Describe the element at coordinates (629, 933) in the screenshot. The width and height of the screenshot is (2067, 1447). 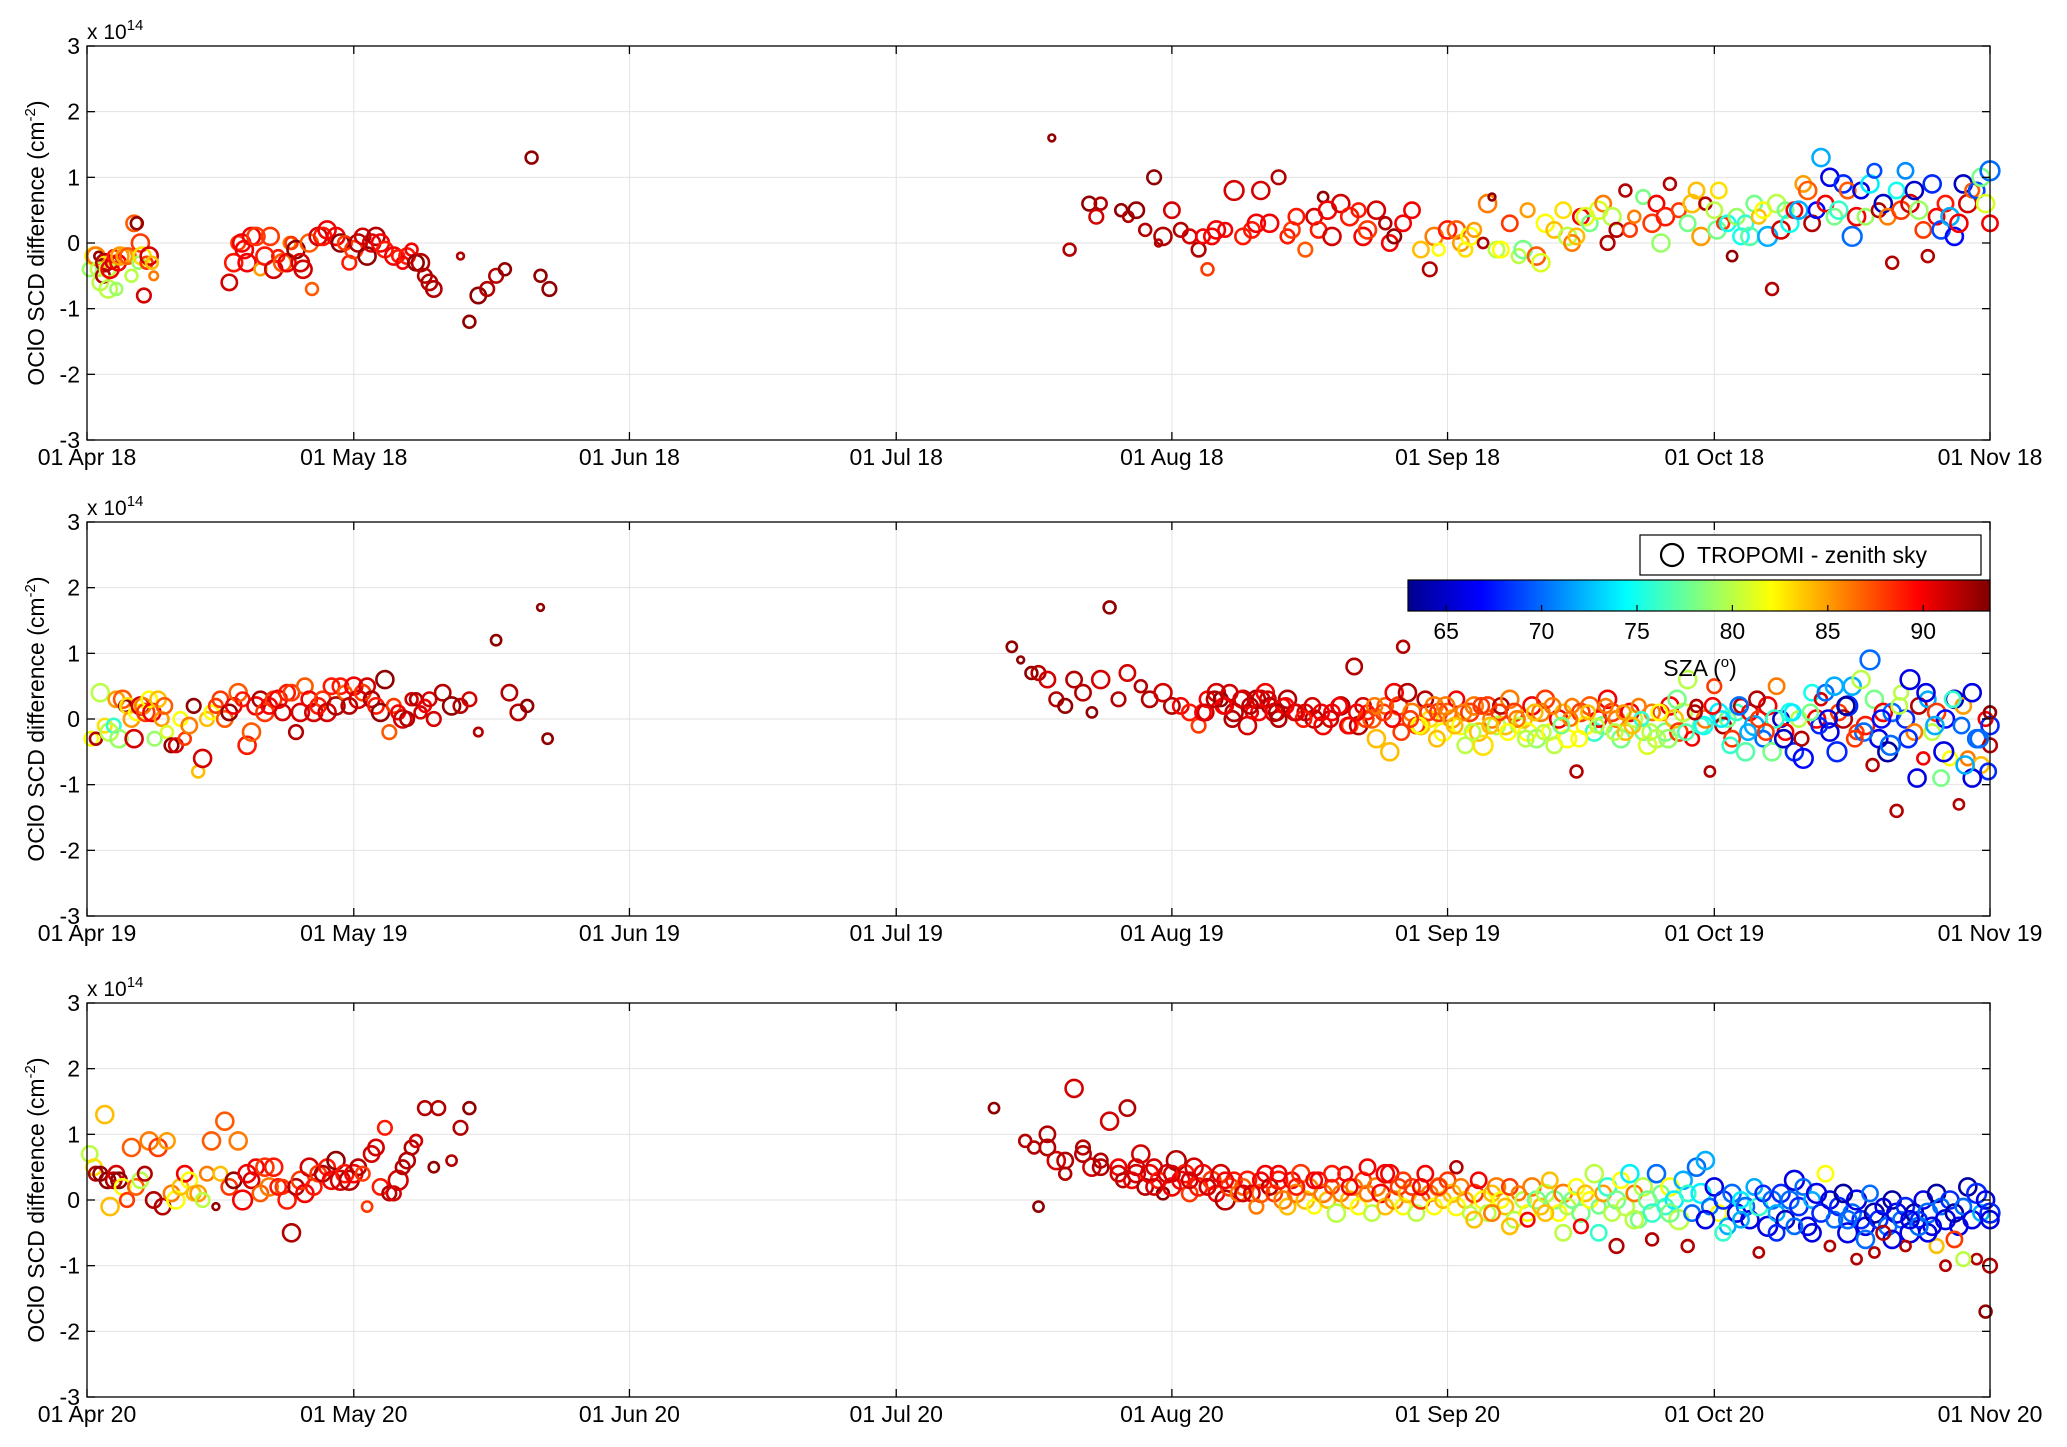
I see `x-tick-label: 01 Jun 19` at that location.